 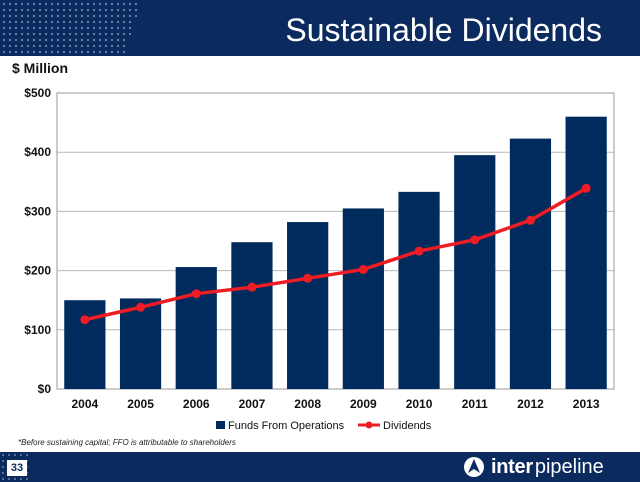 What do you see at coordinates (196, 404) in the screenshot?
I see `x-tick-label: 2006` at bounding box center [196, 404].